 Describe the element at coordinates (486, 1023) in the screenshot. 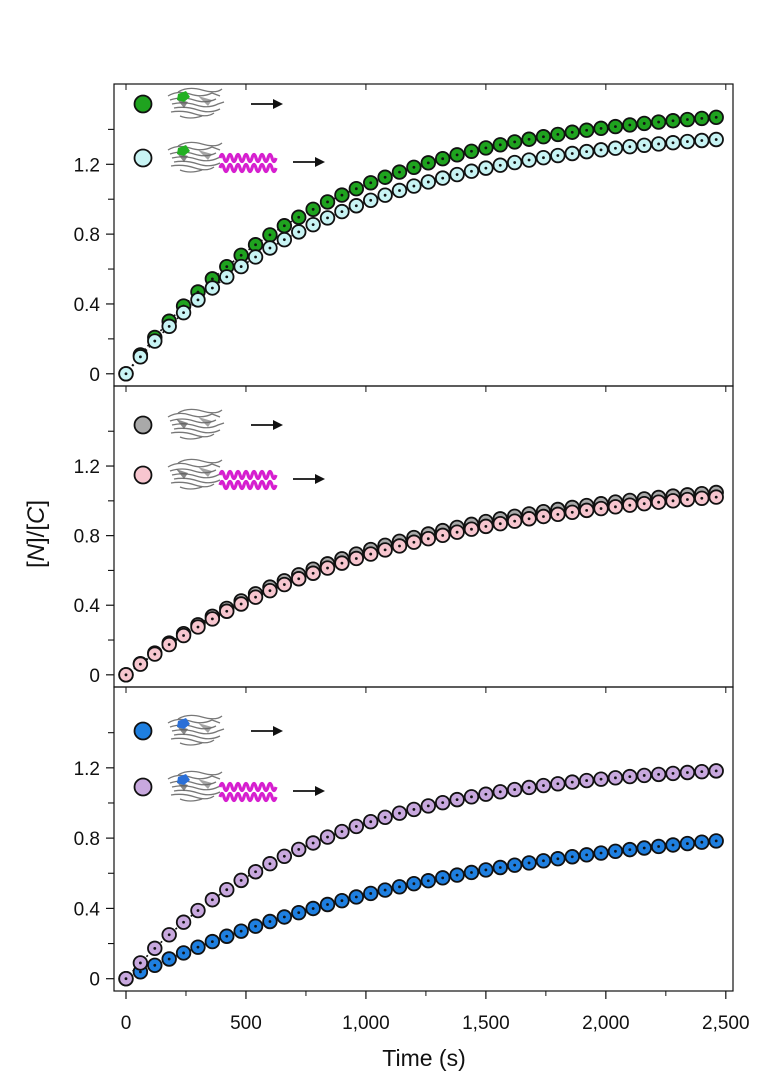

I see `x-tick-label: 1,500` at that location.